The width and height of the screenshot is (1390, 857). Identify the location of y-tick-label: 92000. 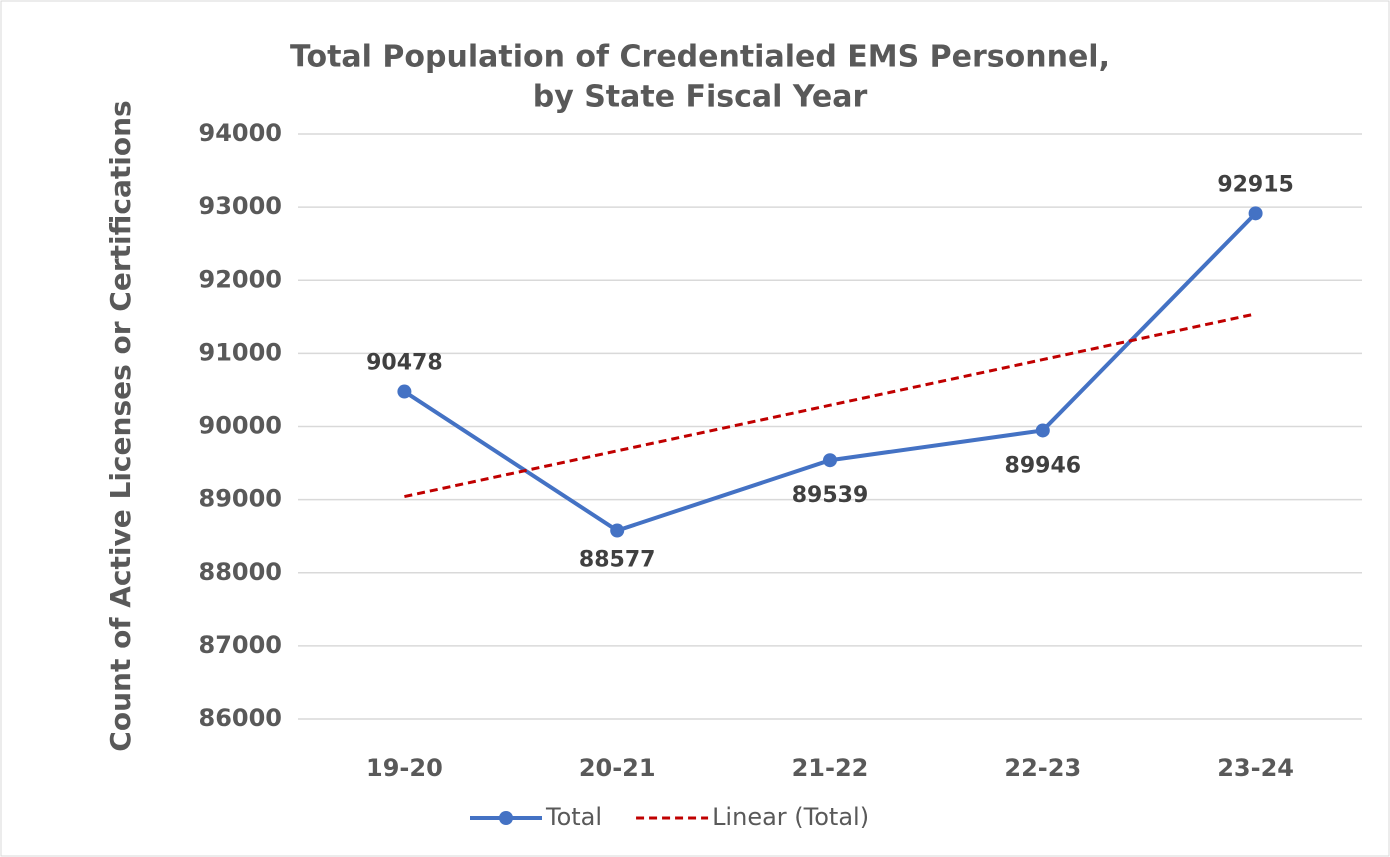
(241, 279).